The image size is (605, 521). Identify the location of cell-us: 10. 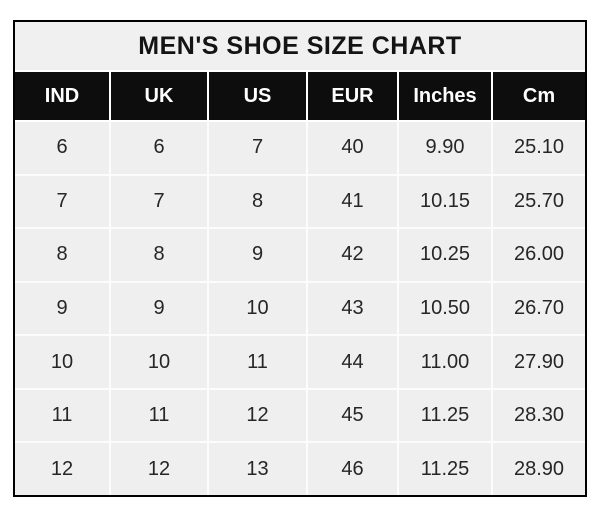
(257, 308).